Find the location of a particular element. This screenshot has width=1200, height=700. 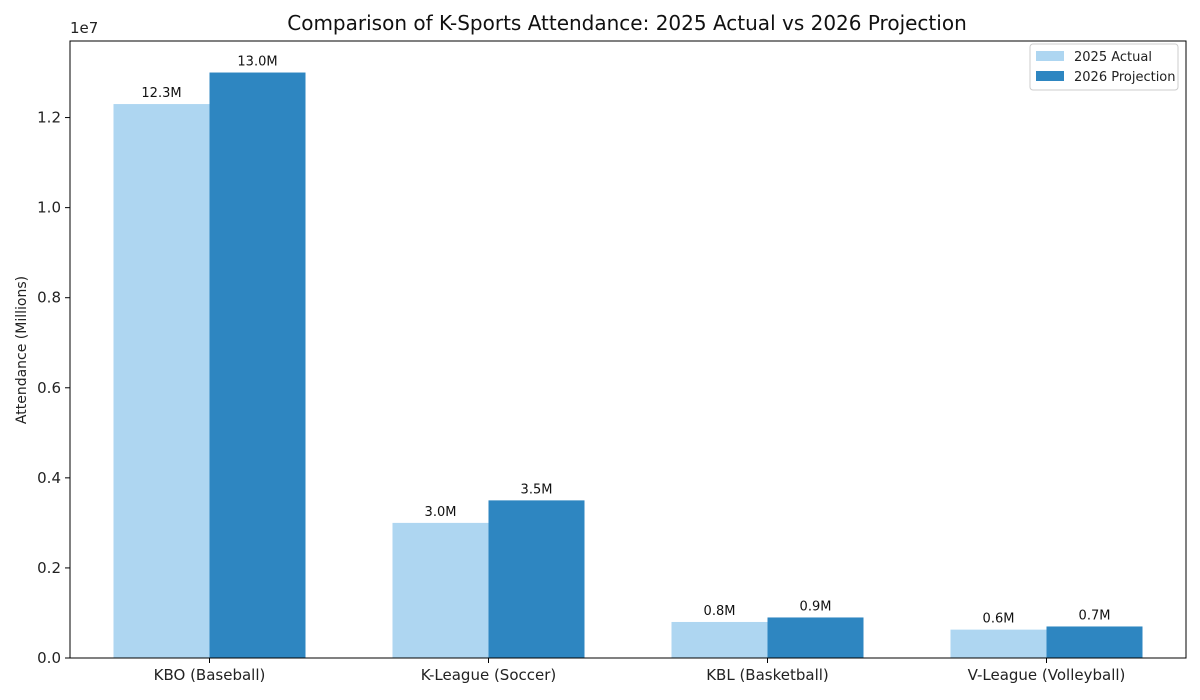

y-axis-offset-label: 1e7 is located at coordinates (84, 28).